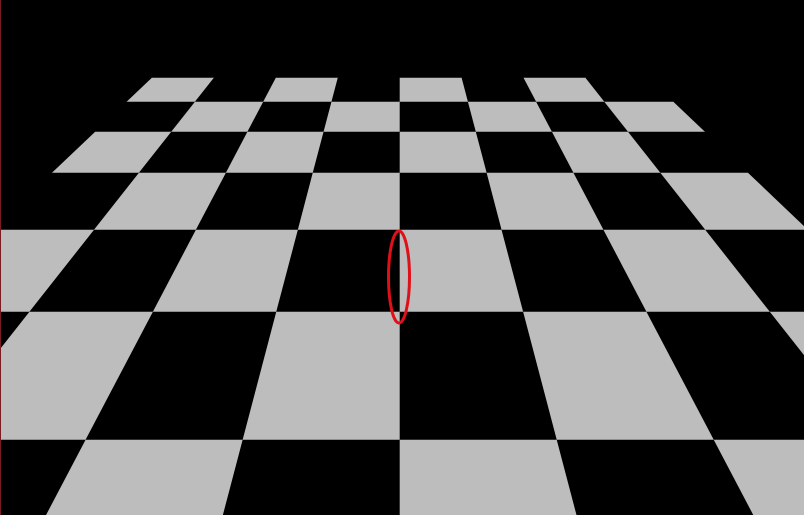  I want to click on highlight-ellipse, so click(399, 277).